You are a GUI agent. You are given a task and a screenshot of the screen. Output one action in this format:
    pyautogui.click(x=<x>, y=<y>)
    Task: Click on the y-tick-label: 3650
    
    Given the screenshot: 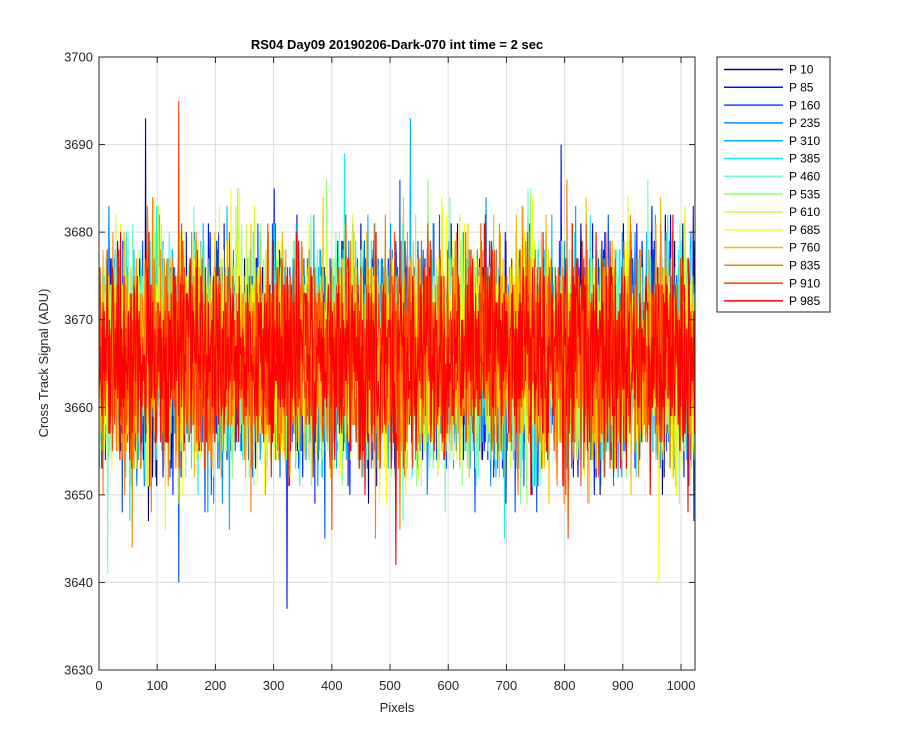 What is the action you would take?
    pyautogui.click(x=78, y=494)
    